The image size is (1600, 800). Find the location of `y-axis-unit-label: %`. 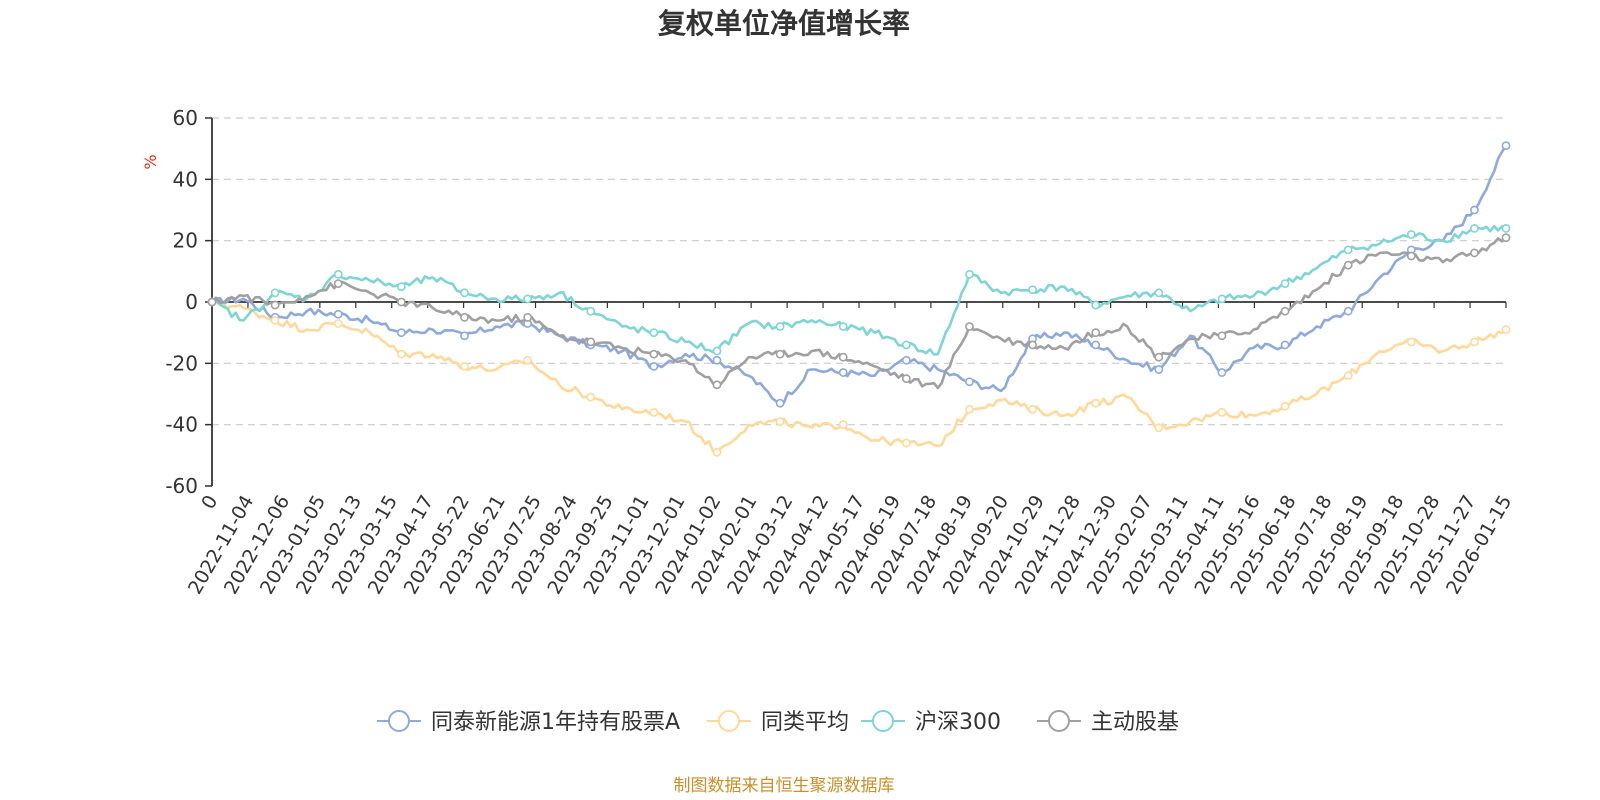

y-axis-unit-label: % is located at coordinates (150, 161).